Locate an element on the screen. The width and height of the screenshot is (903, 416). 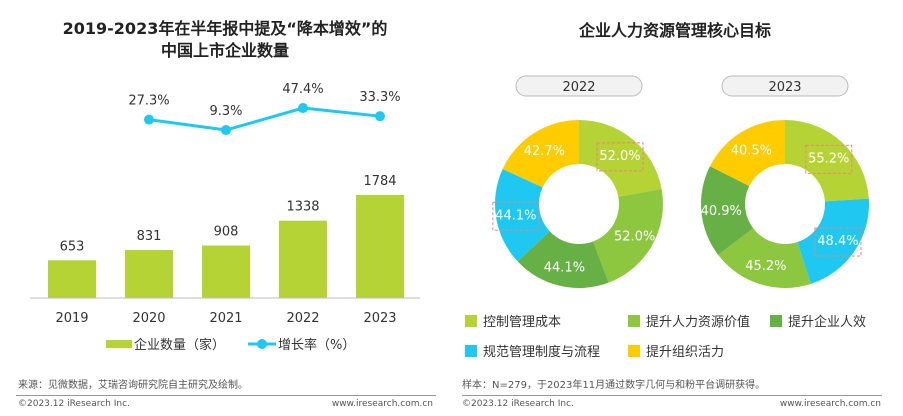
bar-value-label: 653 is located at coordinates (72, 246).